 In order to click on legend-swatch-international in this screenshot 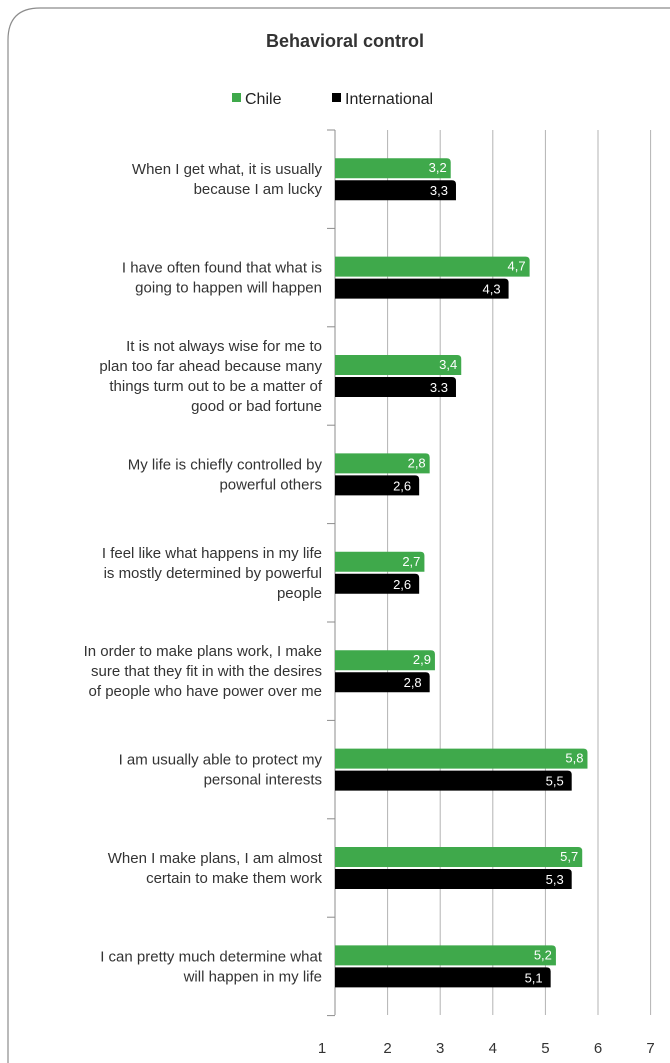, I will do `click(336, 97)`.